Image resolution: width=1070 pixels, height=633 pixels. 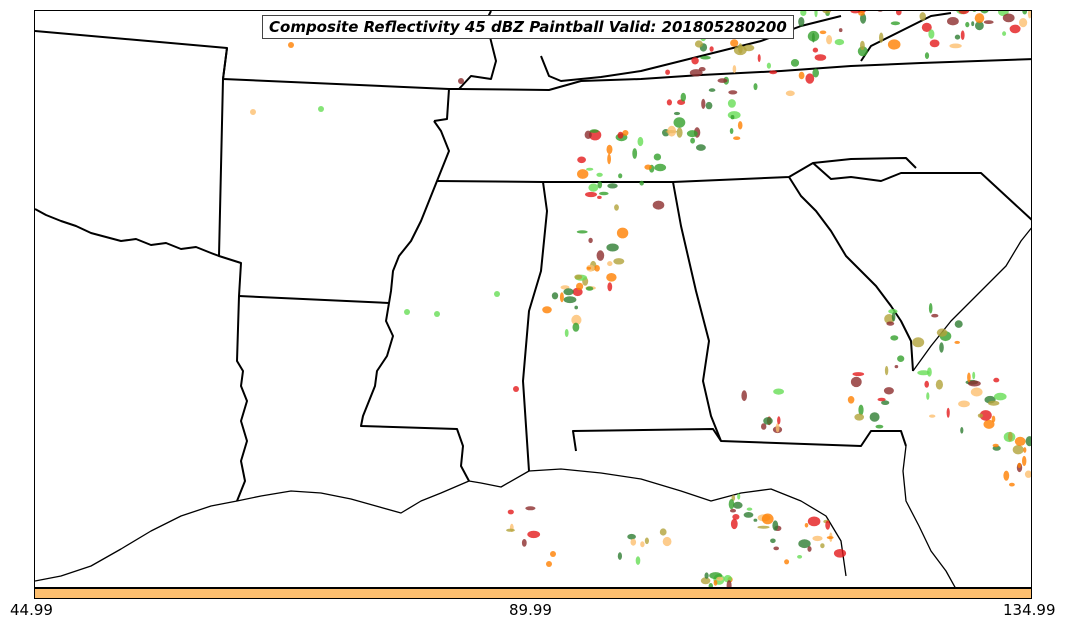 I want to click on texas-red-river-border, so click(x=127, y=232).